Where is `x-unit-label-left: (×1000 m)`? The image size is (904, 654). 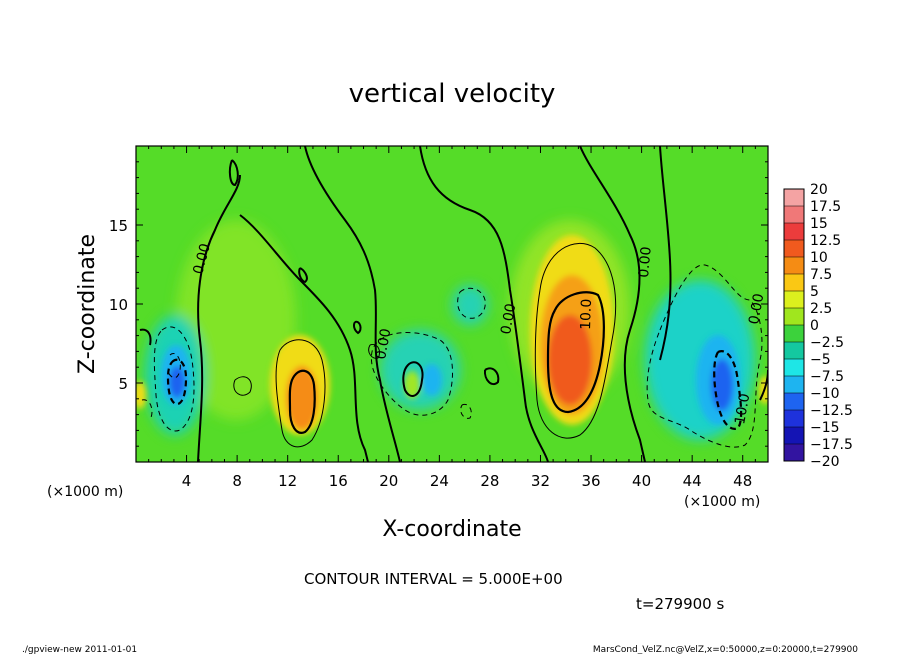
x-unit-label-left: (×1000 m) is located at coordinates (85, 492).